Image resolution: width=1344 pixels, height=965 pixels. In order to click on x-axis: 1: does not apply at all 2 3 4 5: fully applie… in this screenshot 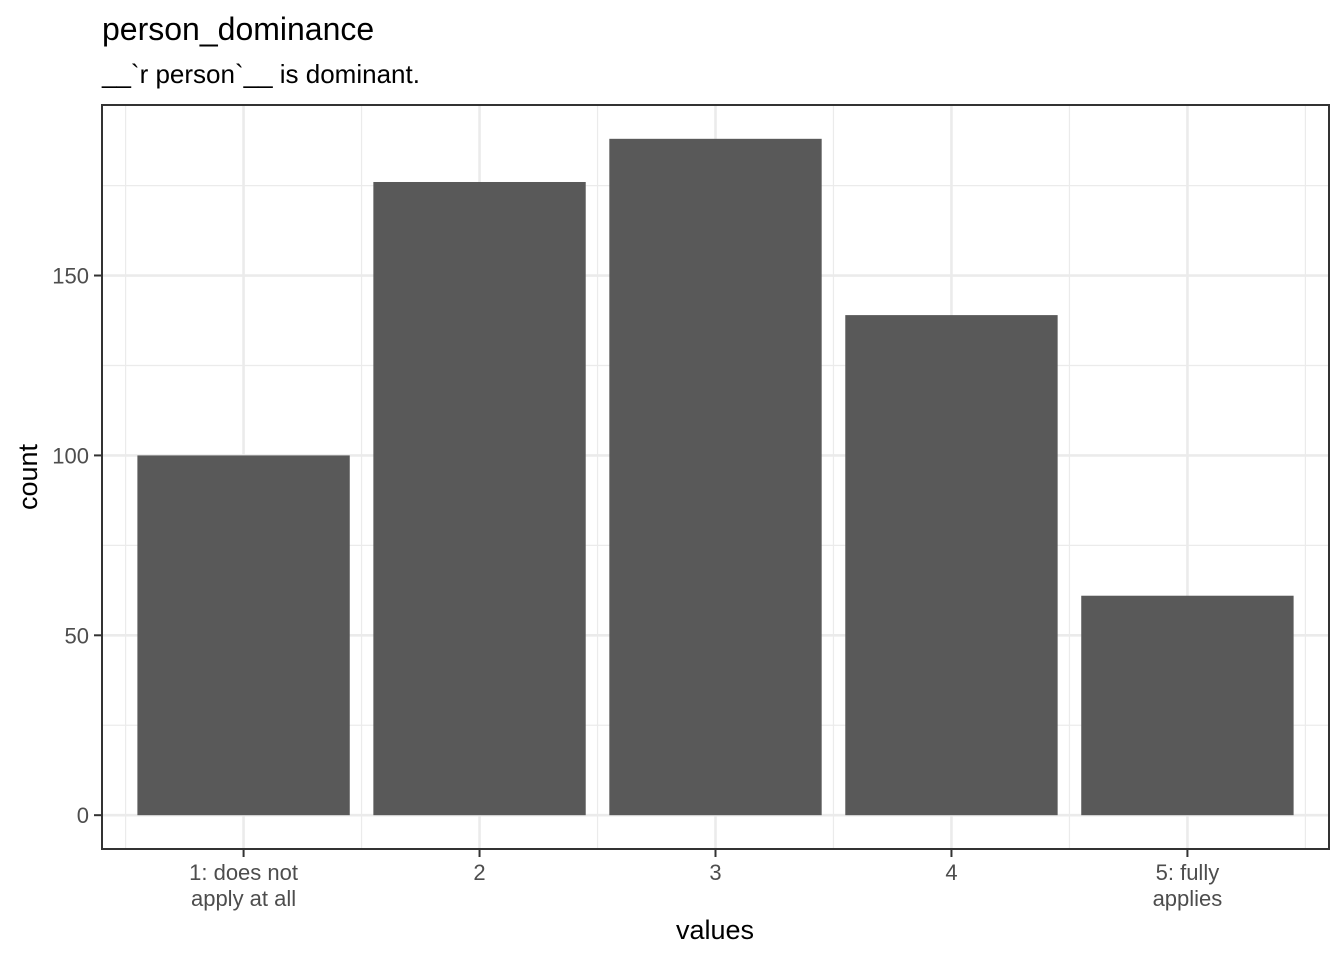, I will do `click(705, 880)`.